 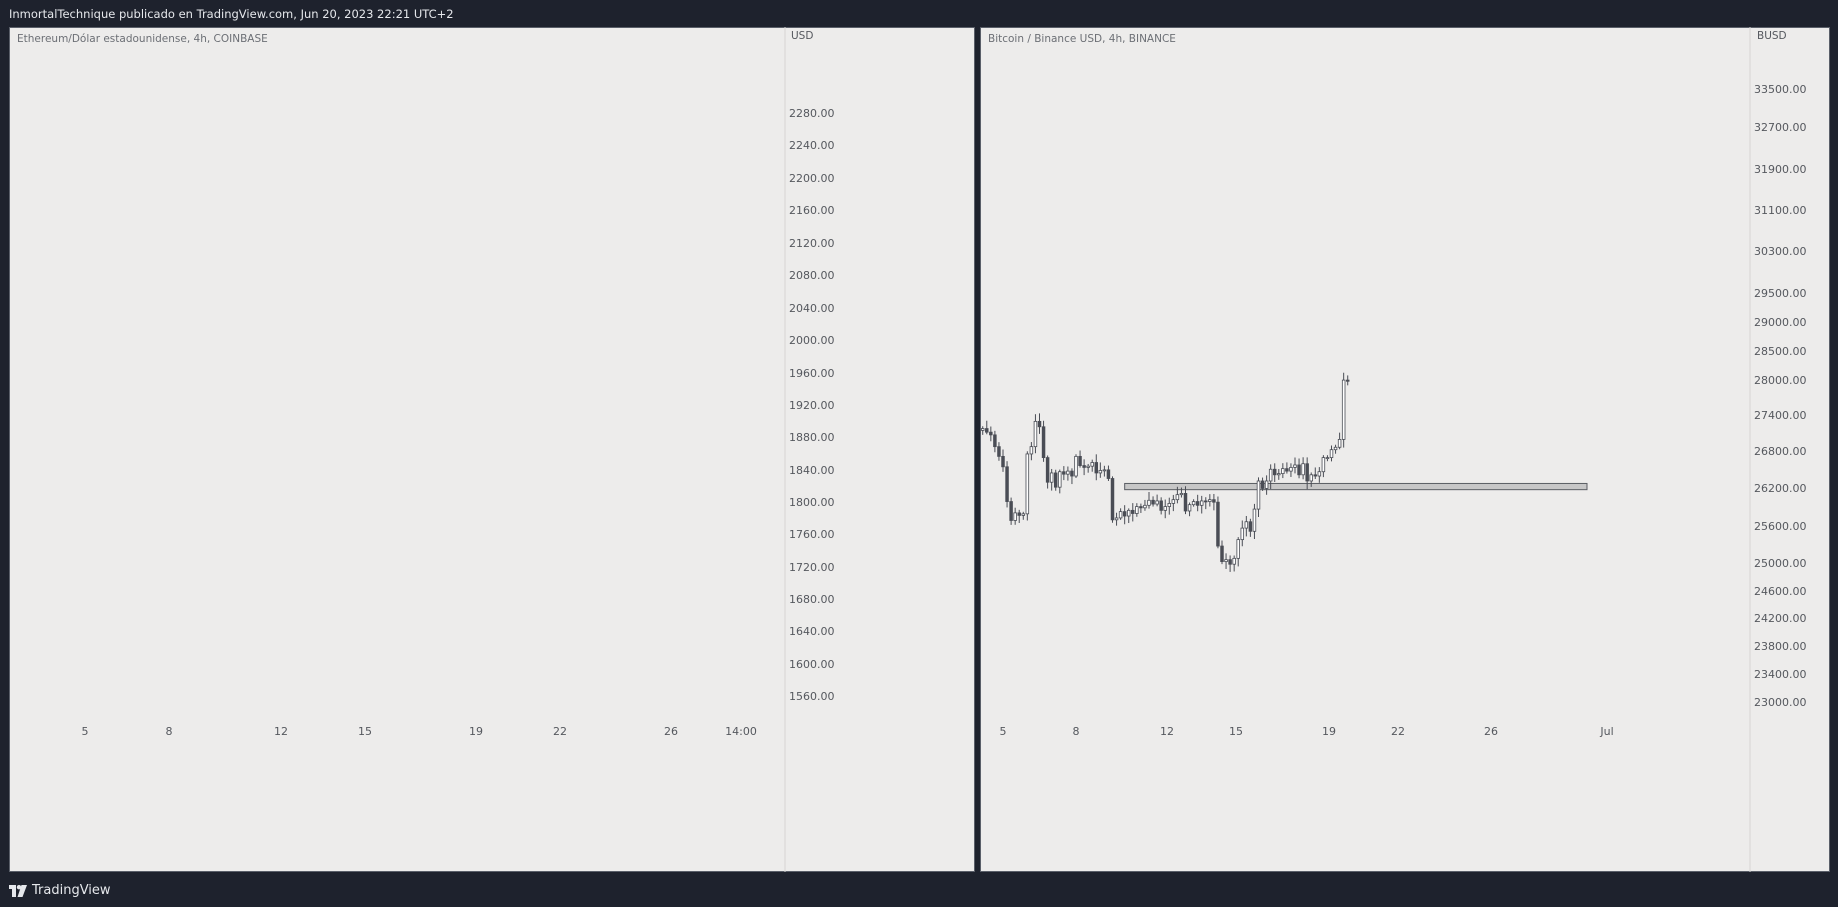 I want to click on eth-y-tick-label: 1640.00, so click(x=812, y=631).